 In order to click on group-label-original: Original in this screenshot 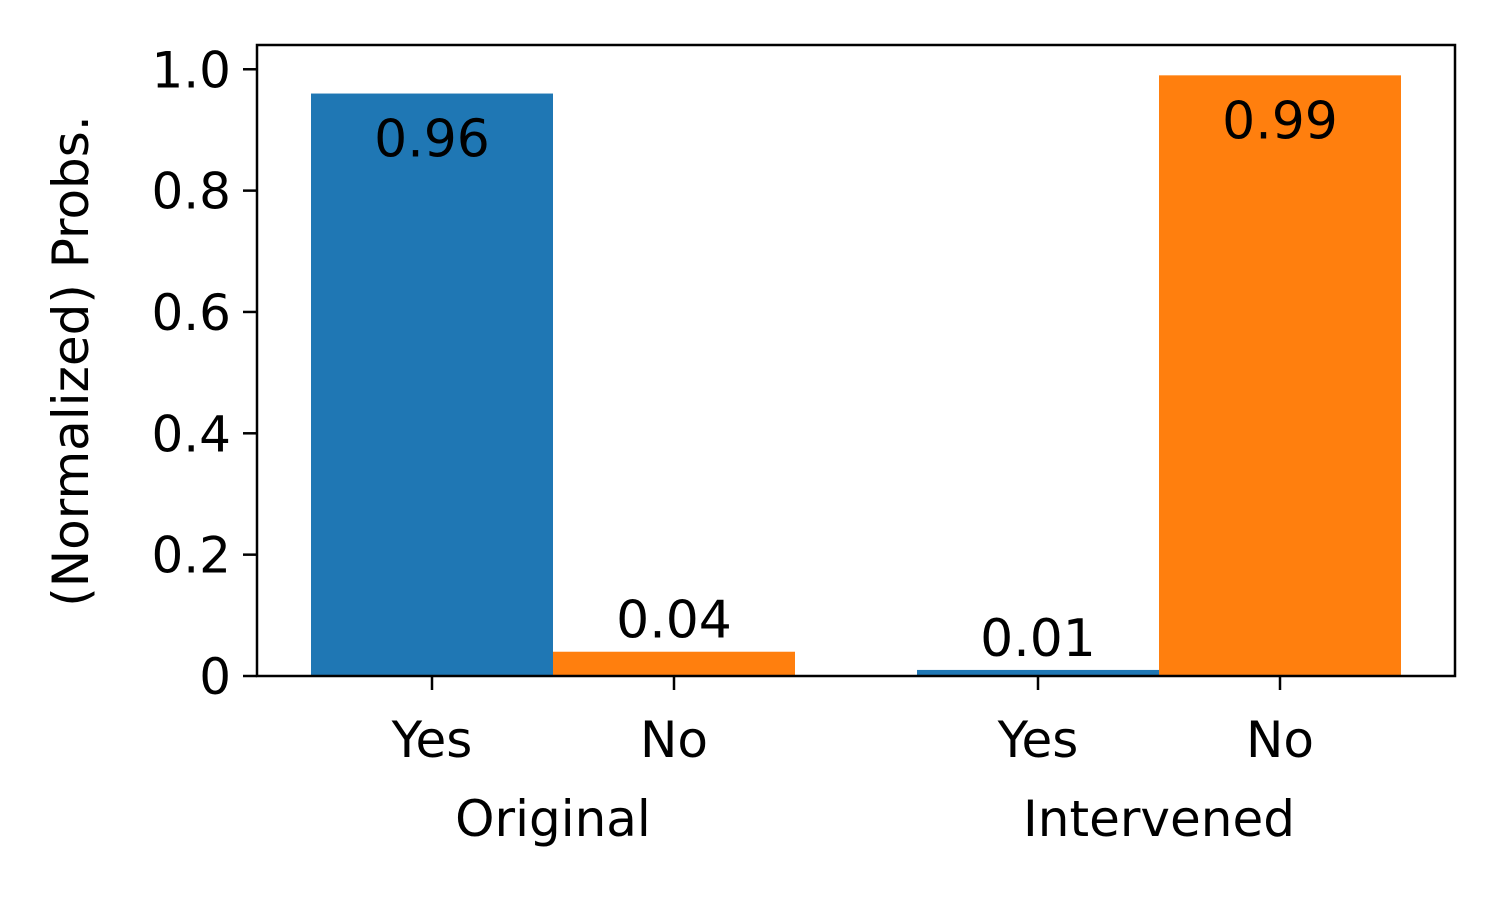, I will do `click(553, 819)`.